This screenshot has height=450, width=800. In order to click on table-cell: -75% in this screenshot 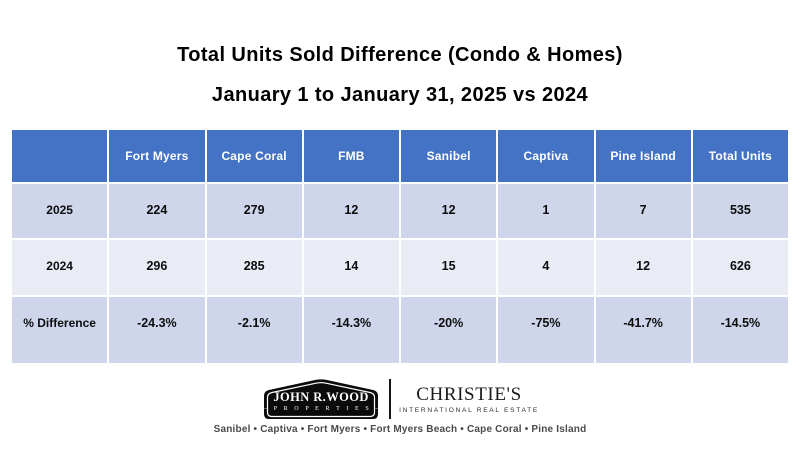, I will do `click(546, 330)`.